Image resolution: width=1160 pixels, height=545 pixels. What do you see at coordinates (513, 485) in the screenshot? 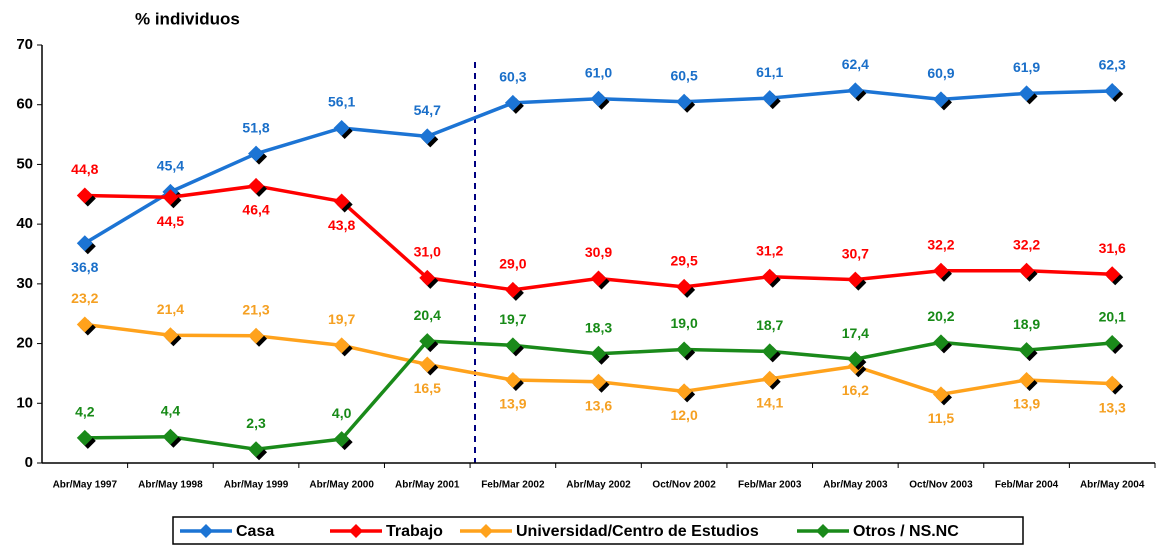
I see `x-tick-label: Feb/Mar 2002` at bounding box center [513, 485].